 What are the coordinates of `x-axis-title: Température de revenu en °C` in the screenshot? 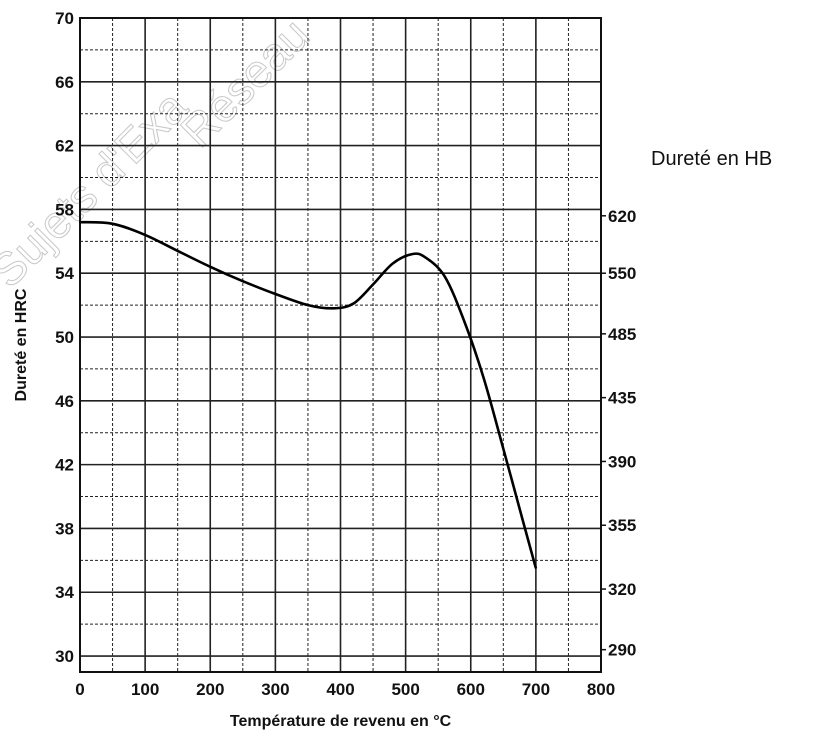 It's located at (341, 721).